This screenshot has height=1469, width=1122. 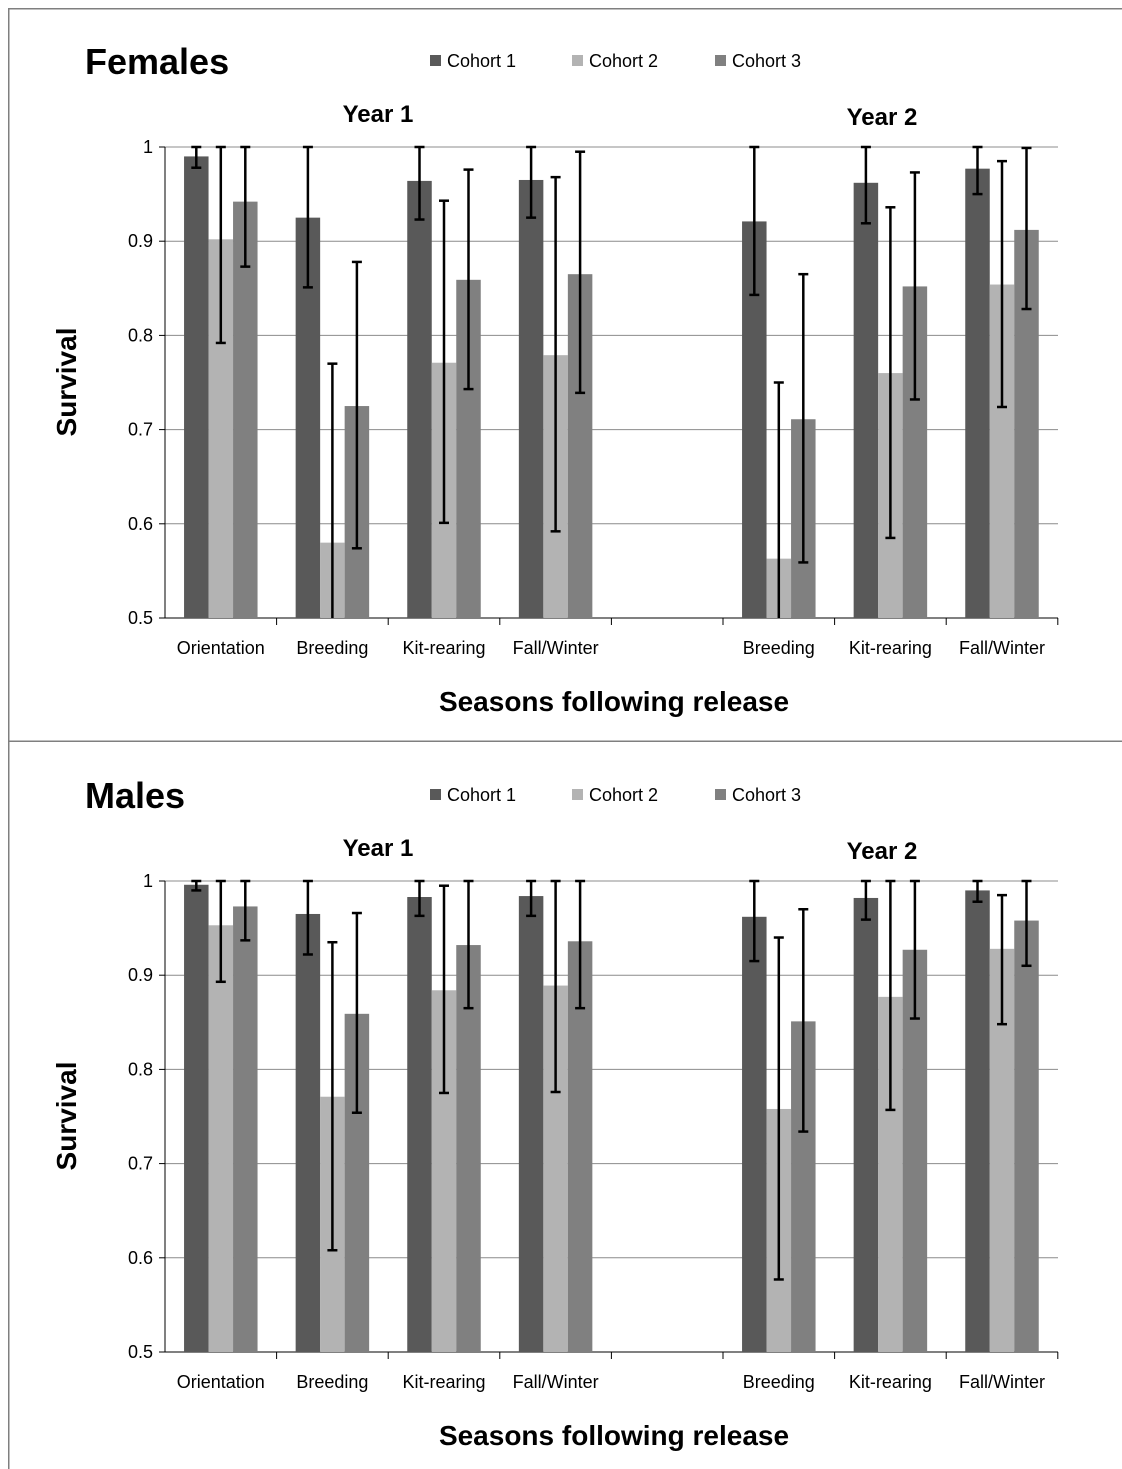 What do you see at coordinates (135, 795) in the screenshot?
I see `panel-title: Males` at bounding box center [135, 795].